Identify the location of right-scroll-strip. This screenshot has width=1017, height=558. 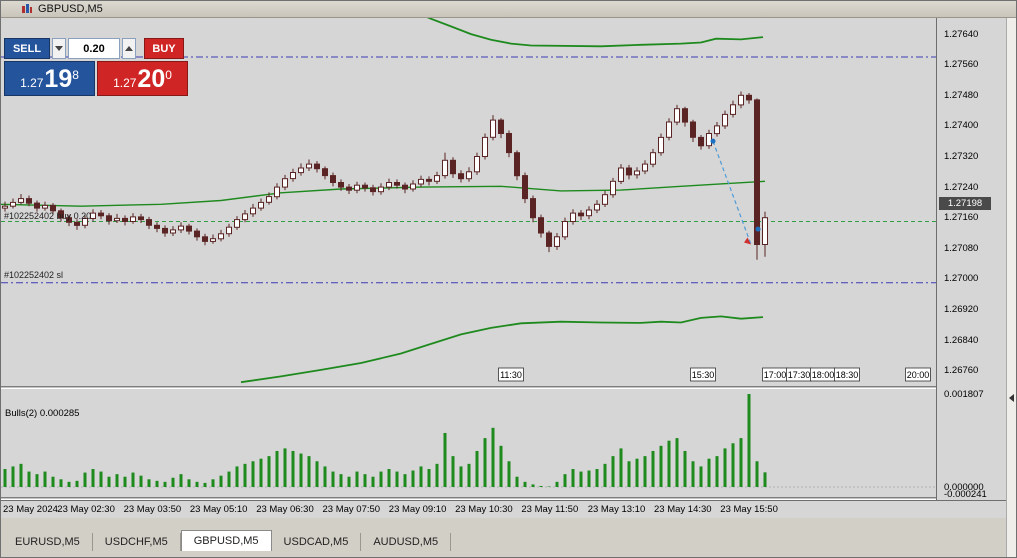
(1011, 287).